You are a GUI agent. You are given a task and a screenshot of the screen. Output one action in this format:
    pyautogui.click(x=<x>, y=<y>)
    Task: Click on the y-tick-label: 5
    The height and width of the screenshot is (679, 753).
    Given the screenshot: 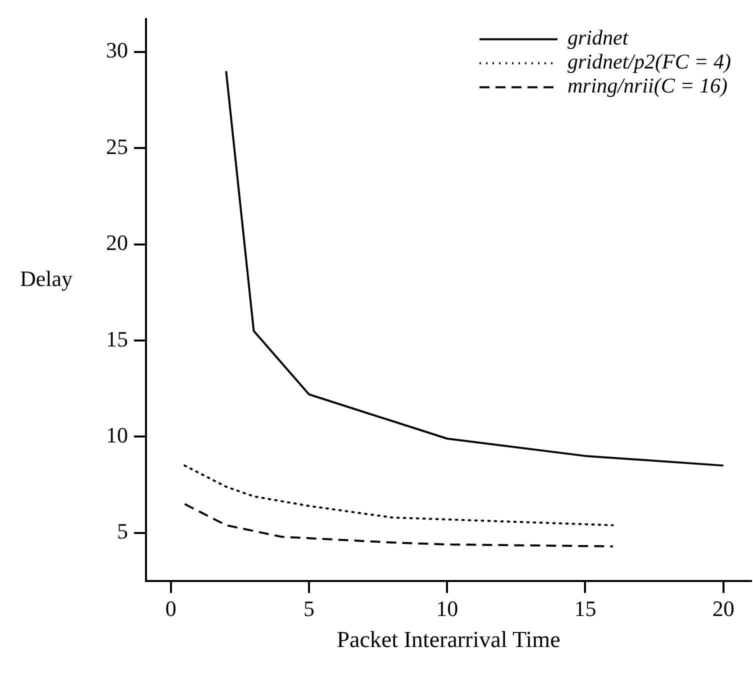 What is the action you would take?
    pyautogui.click(x=122, y=531)
    